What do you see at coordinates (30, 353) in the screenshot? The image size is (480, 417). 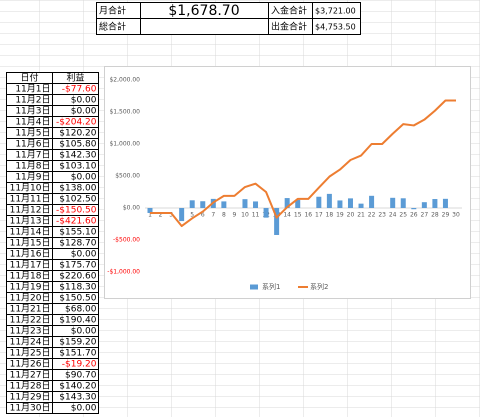 I see `date: 11月25日` at bounding box center [30, 353].